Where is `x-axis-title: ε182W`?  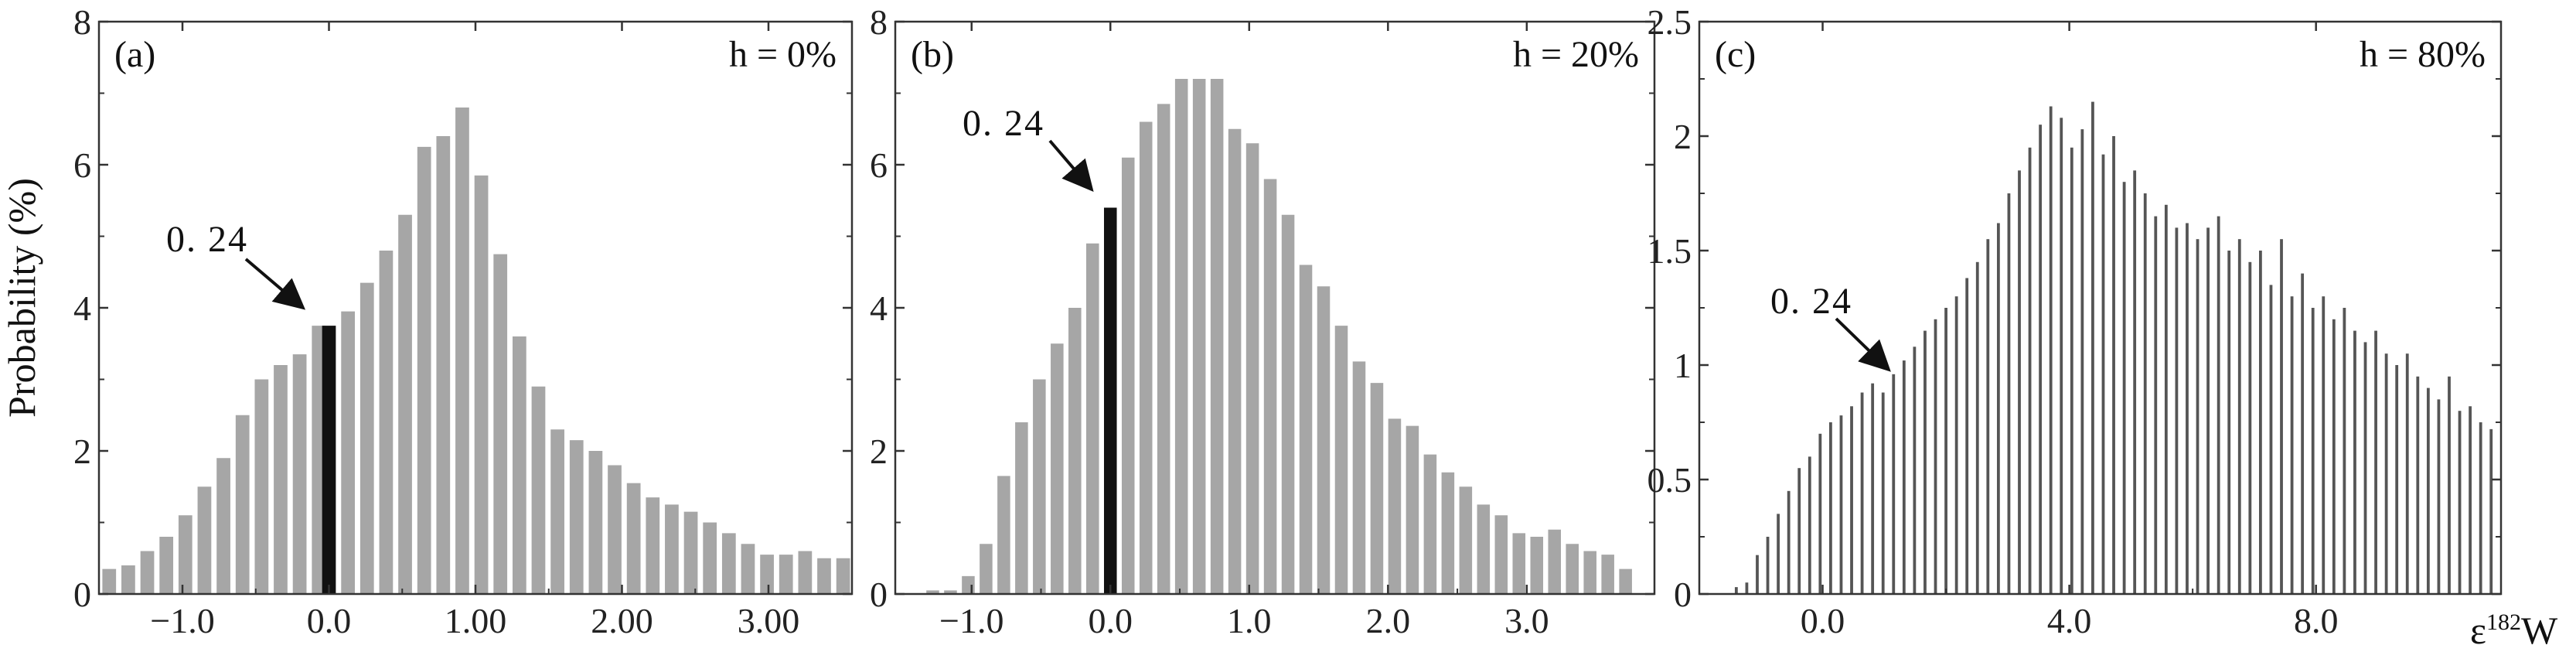
x-axis-title: ε182W is located at coordinates (2514, 630).